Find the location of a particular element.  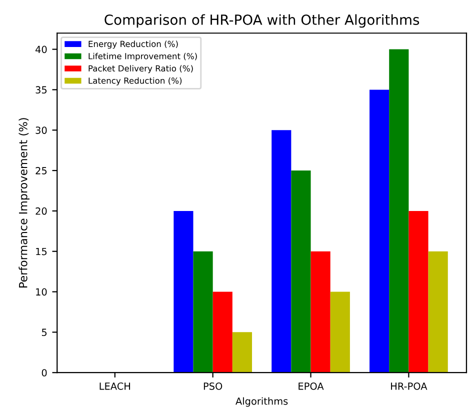

x-axis-title: Algorithms is located at coordinates (262, 402).